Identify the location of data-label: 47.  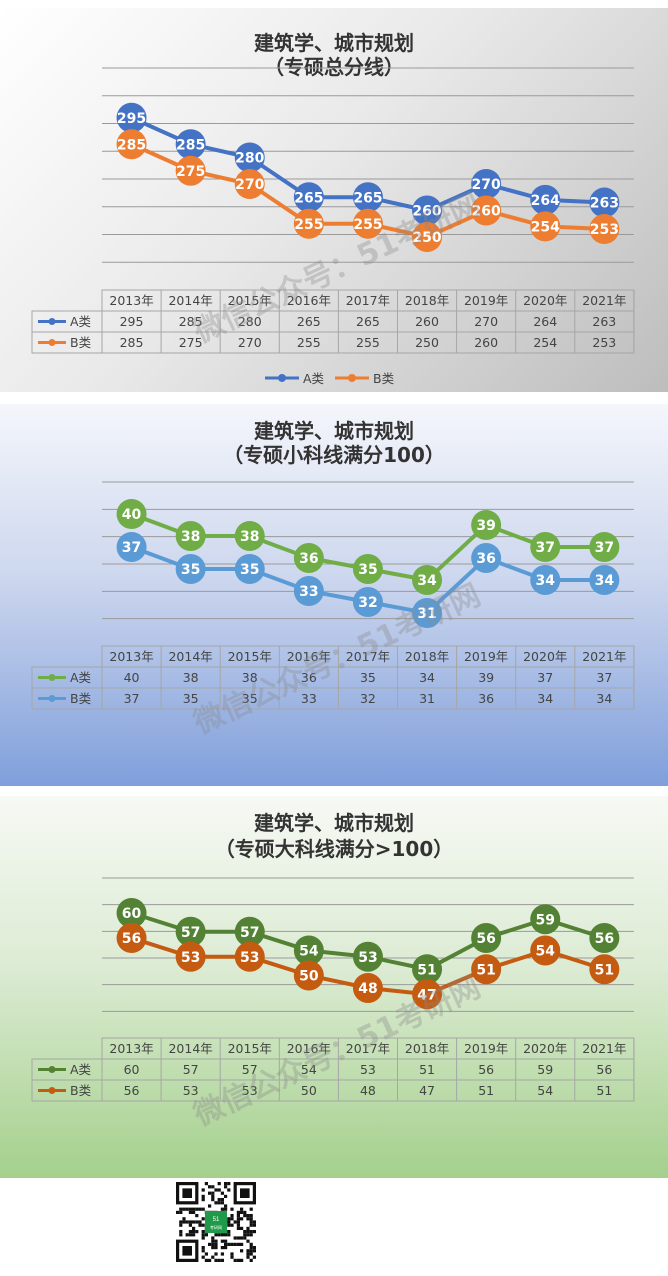
(426, 995).